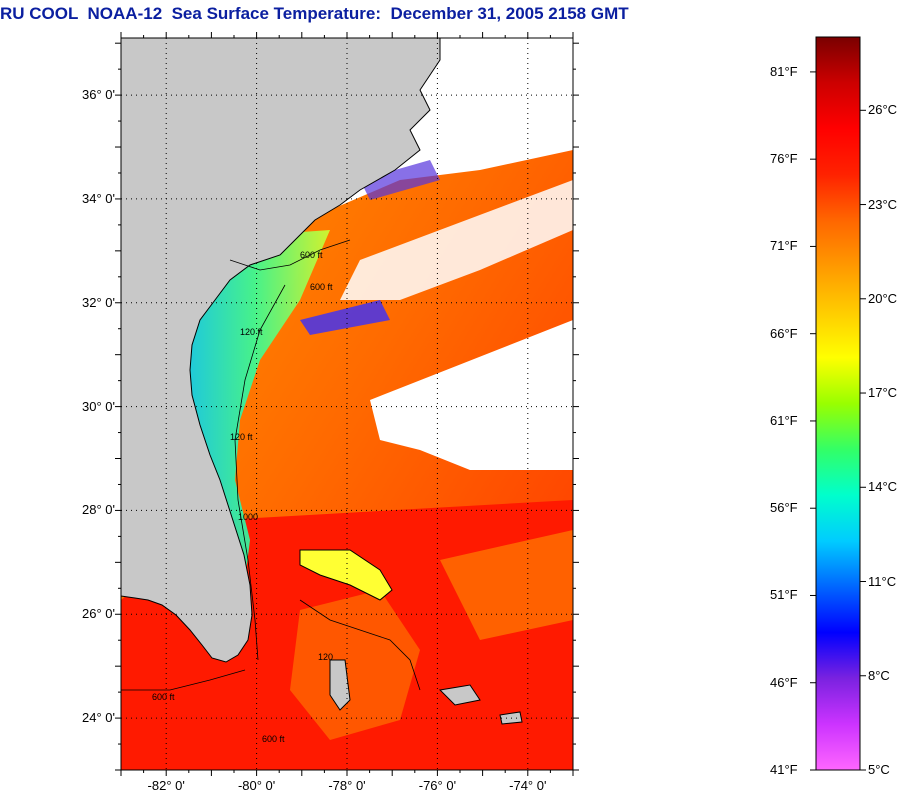 This screenshot has width=905, height=801. What do you see at coordinates (838, 403) in the screenshot?
I see `colorbar-scale` at bounding box center [838, 403].